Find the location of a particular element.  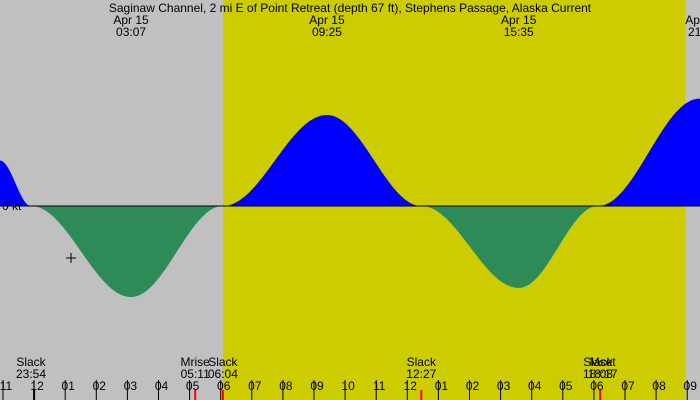

hour-label-12: 11 is located at coordinates (379, 386).